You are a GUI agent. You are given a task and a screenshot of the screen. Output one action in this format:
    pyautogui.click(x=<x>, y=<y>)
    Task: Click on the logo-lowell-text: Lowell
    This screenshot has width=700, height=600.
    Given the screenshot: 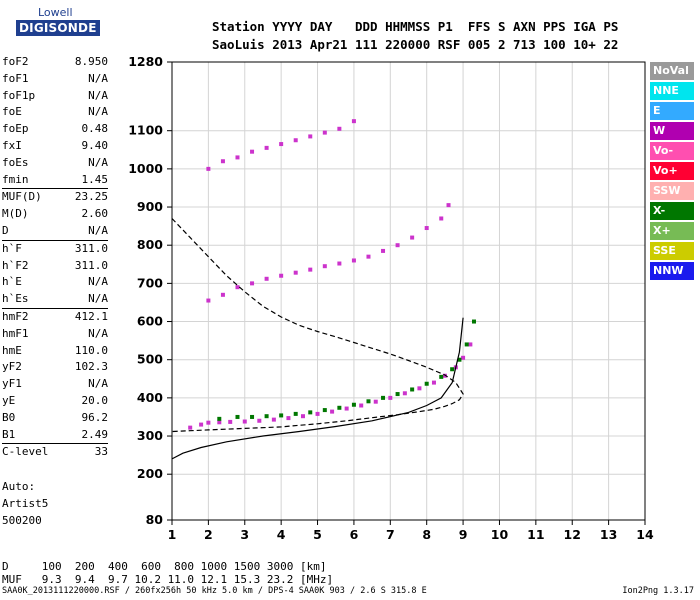 What is the action you would take?
    pyautogui.click(x=55, y=12)
    